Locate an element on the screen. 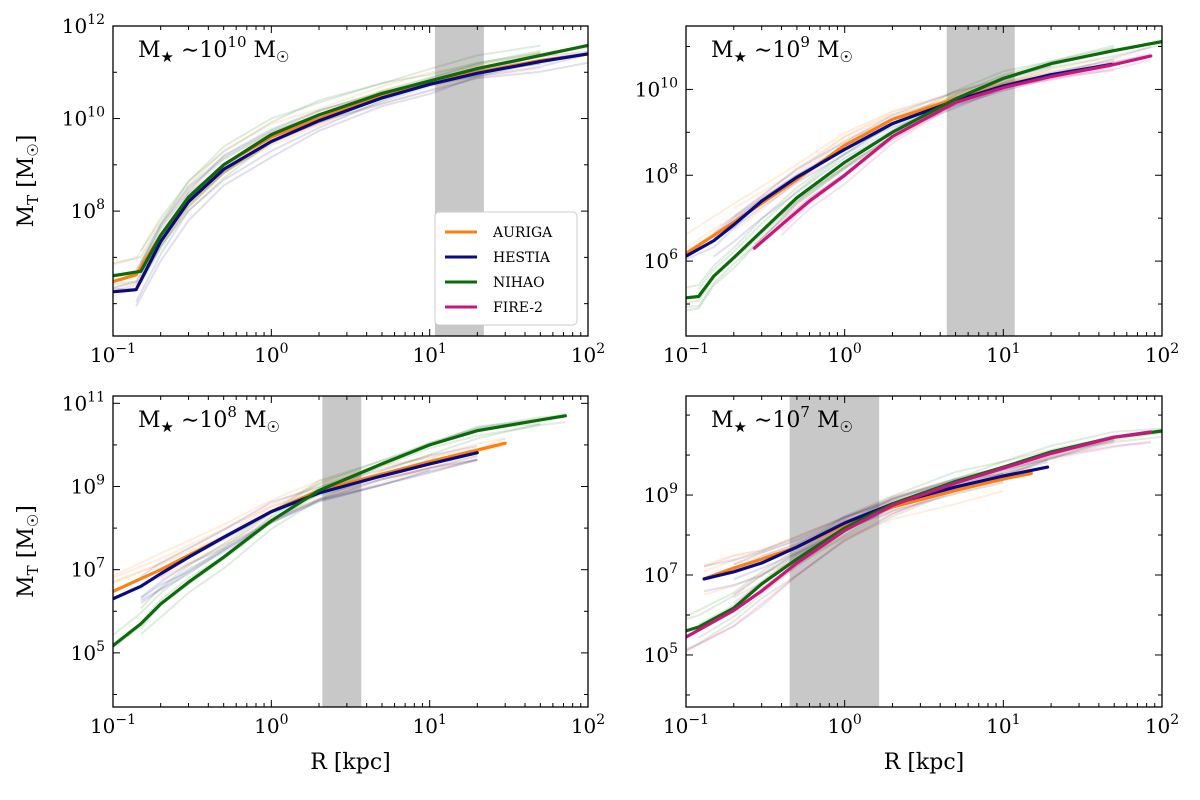 This screenshot has width=1200, height=800. legend-entry: AURIGA is located at coordinates (522, 233).